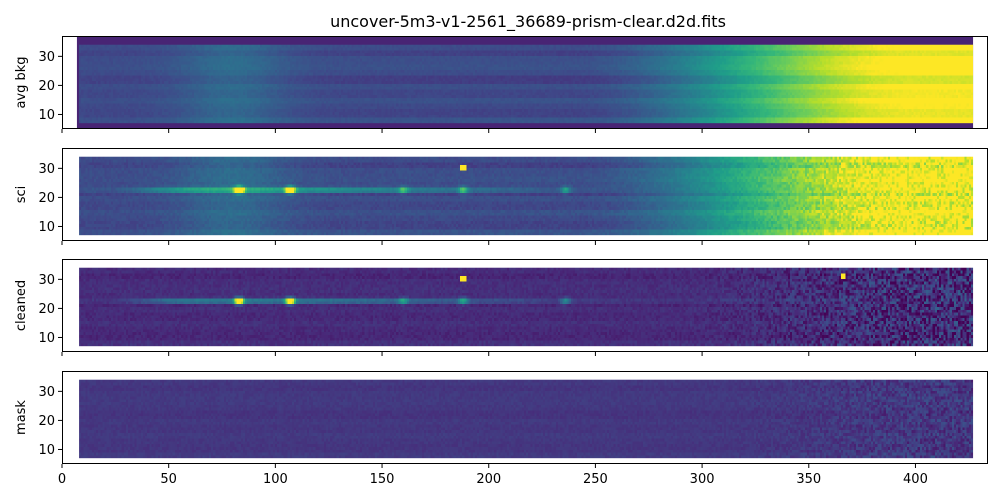 The height and width of the screenshot is (500, 1000). I want to click on x-tick-label: 350, so click(808, 479).